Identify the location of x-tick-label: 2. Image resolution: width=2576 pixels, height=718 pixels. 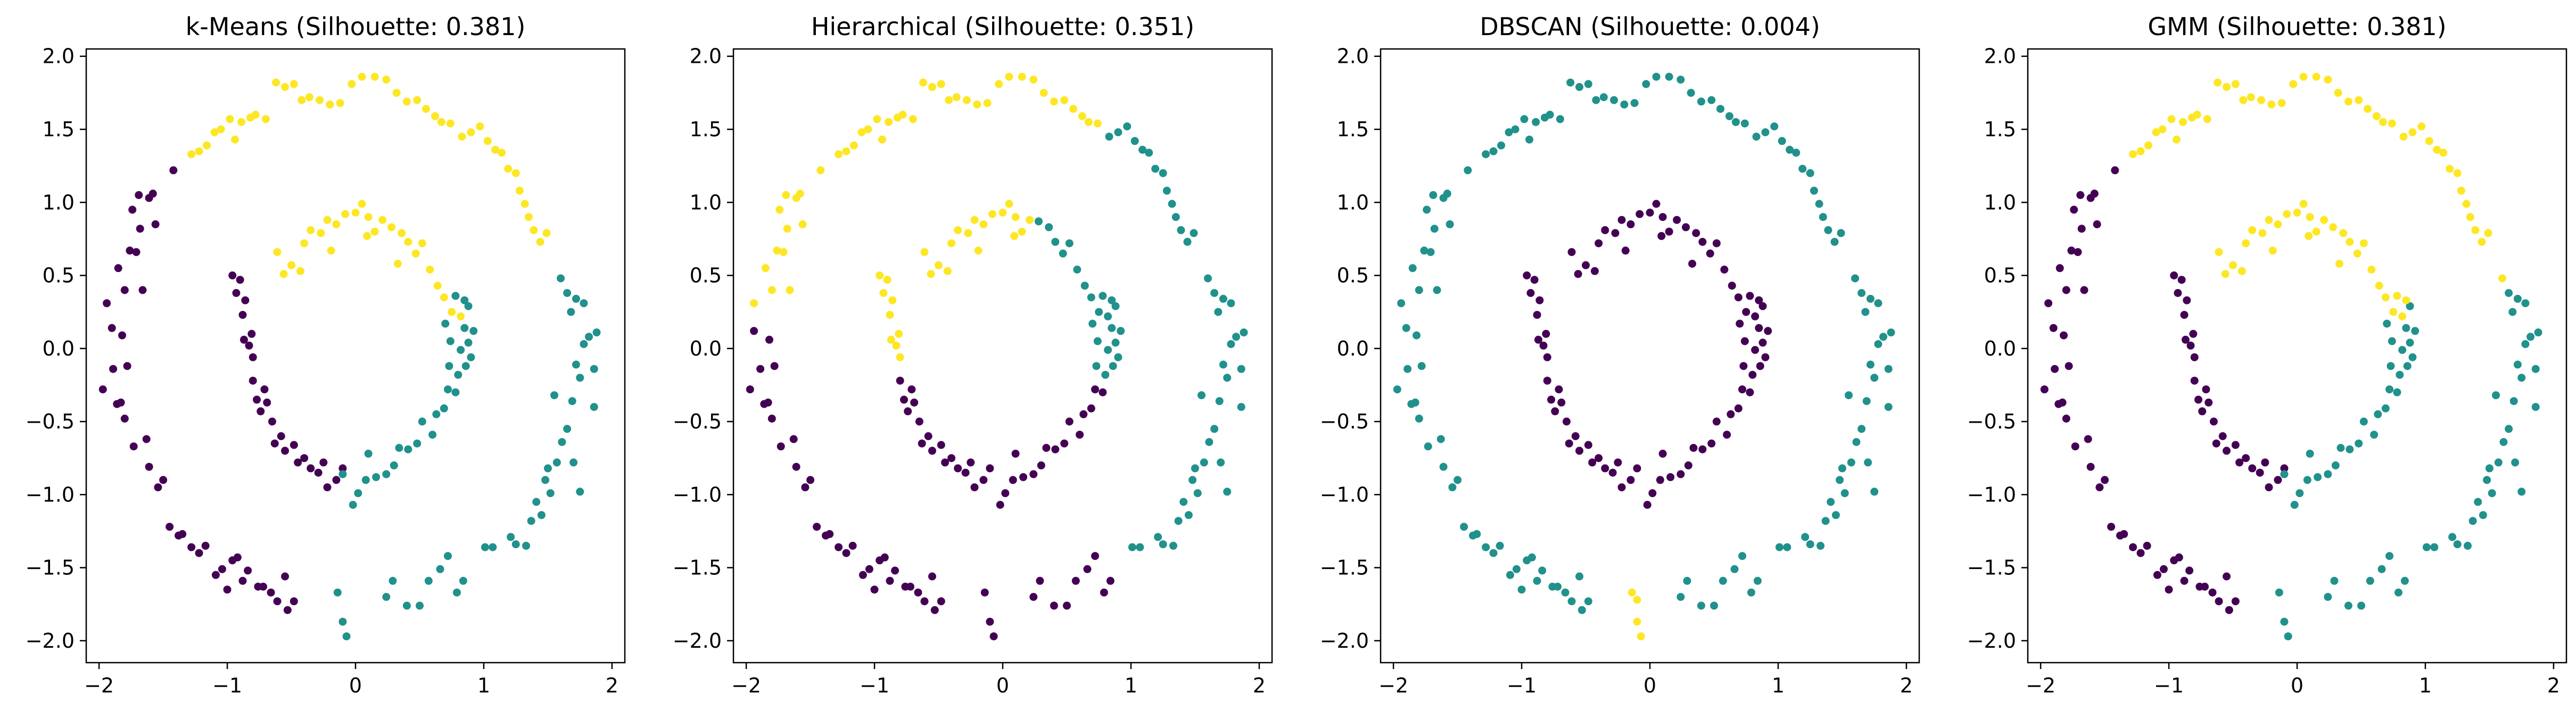
(2553, 685).